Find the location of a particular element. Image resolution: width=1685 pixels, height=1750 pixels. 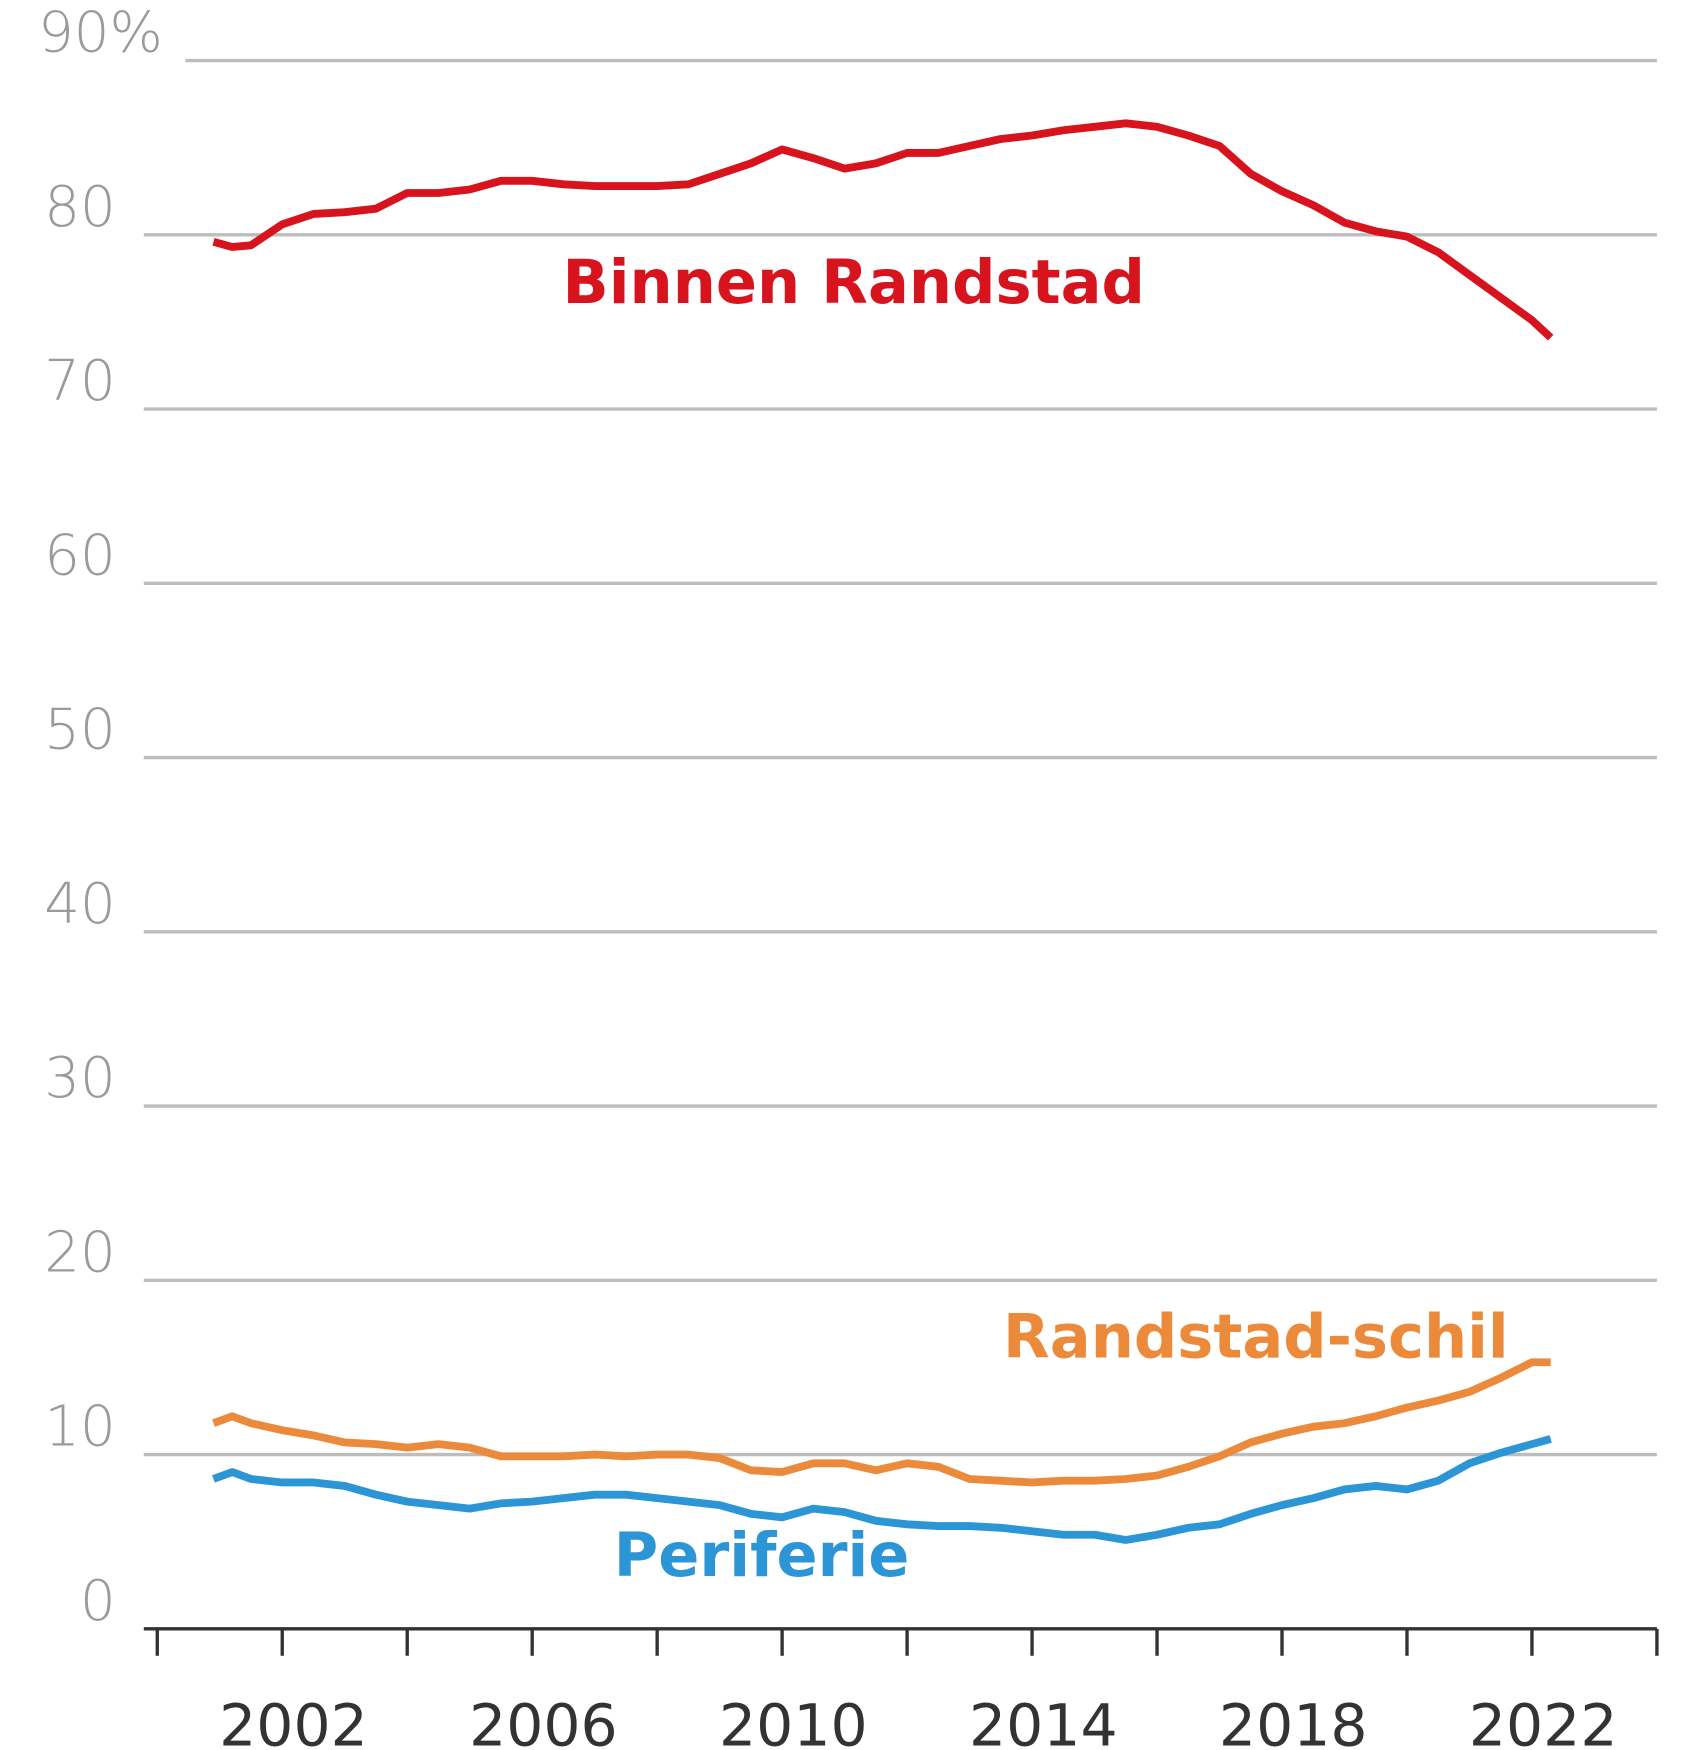

x-tick-label: 2022 is located at coordinates (1543, 1721).